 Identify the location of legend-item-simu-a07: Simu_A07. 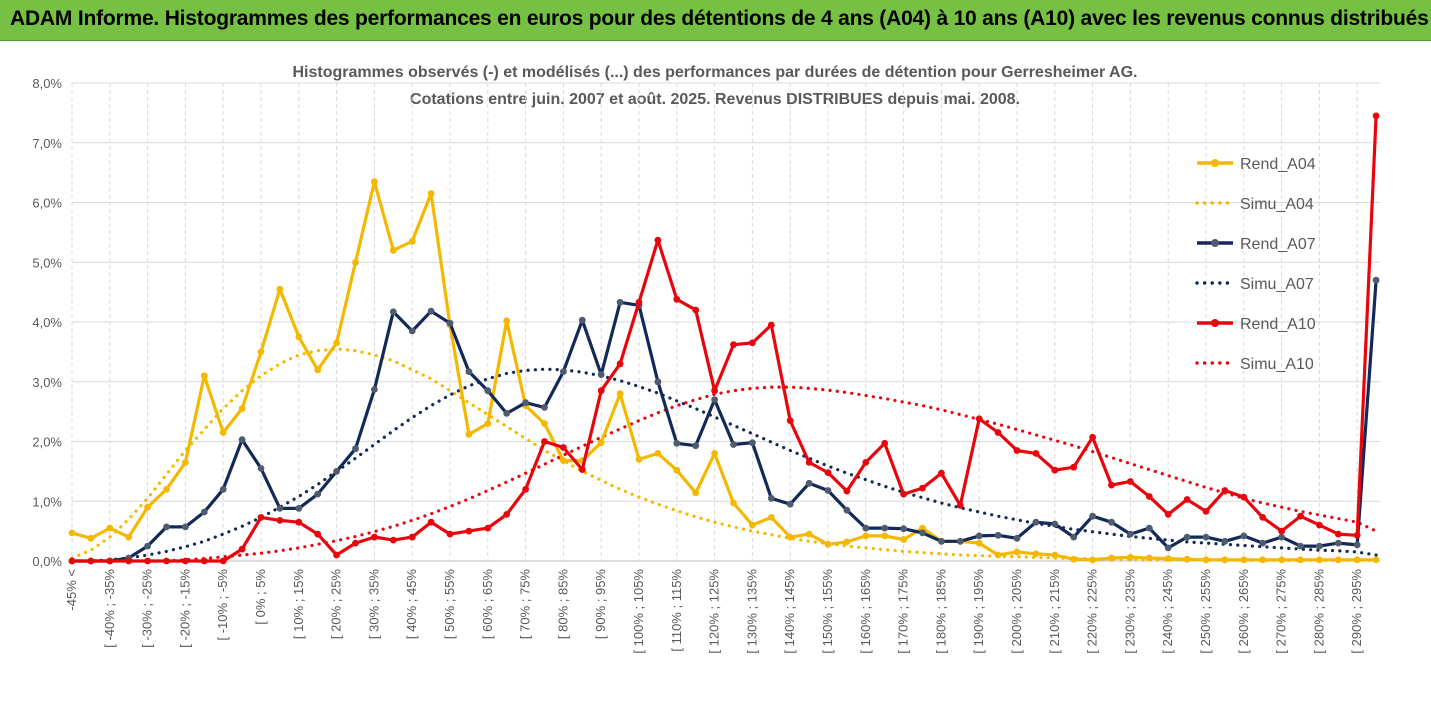
(1254, 284).